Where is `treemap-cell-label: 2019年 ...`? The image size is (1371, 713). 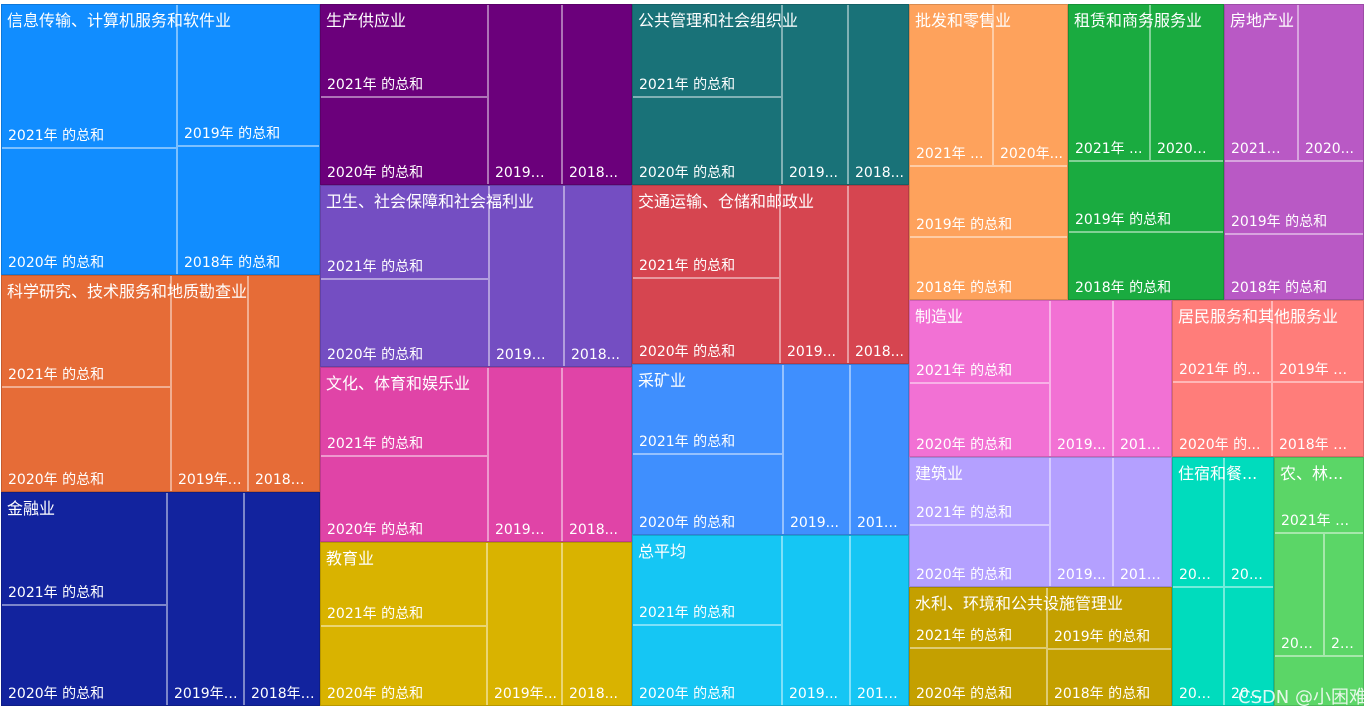
treemap-cell-label: 2019年 ... is located at coordinates (206, 694).